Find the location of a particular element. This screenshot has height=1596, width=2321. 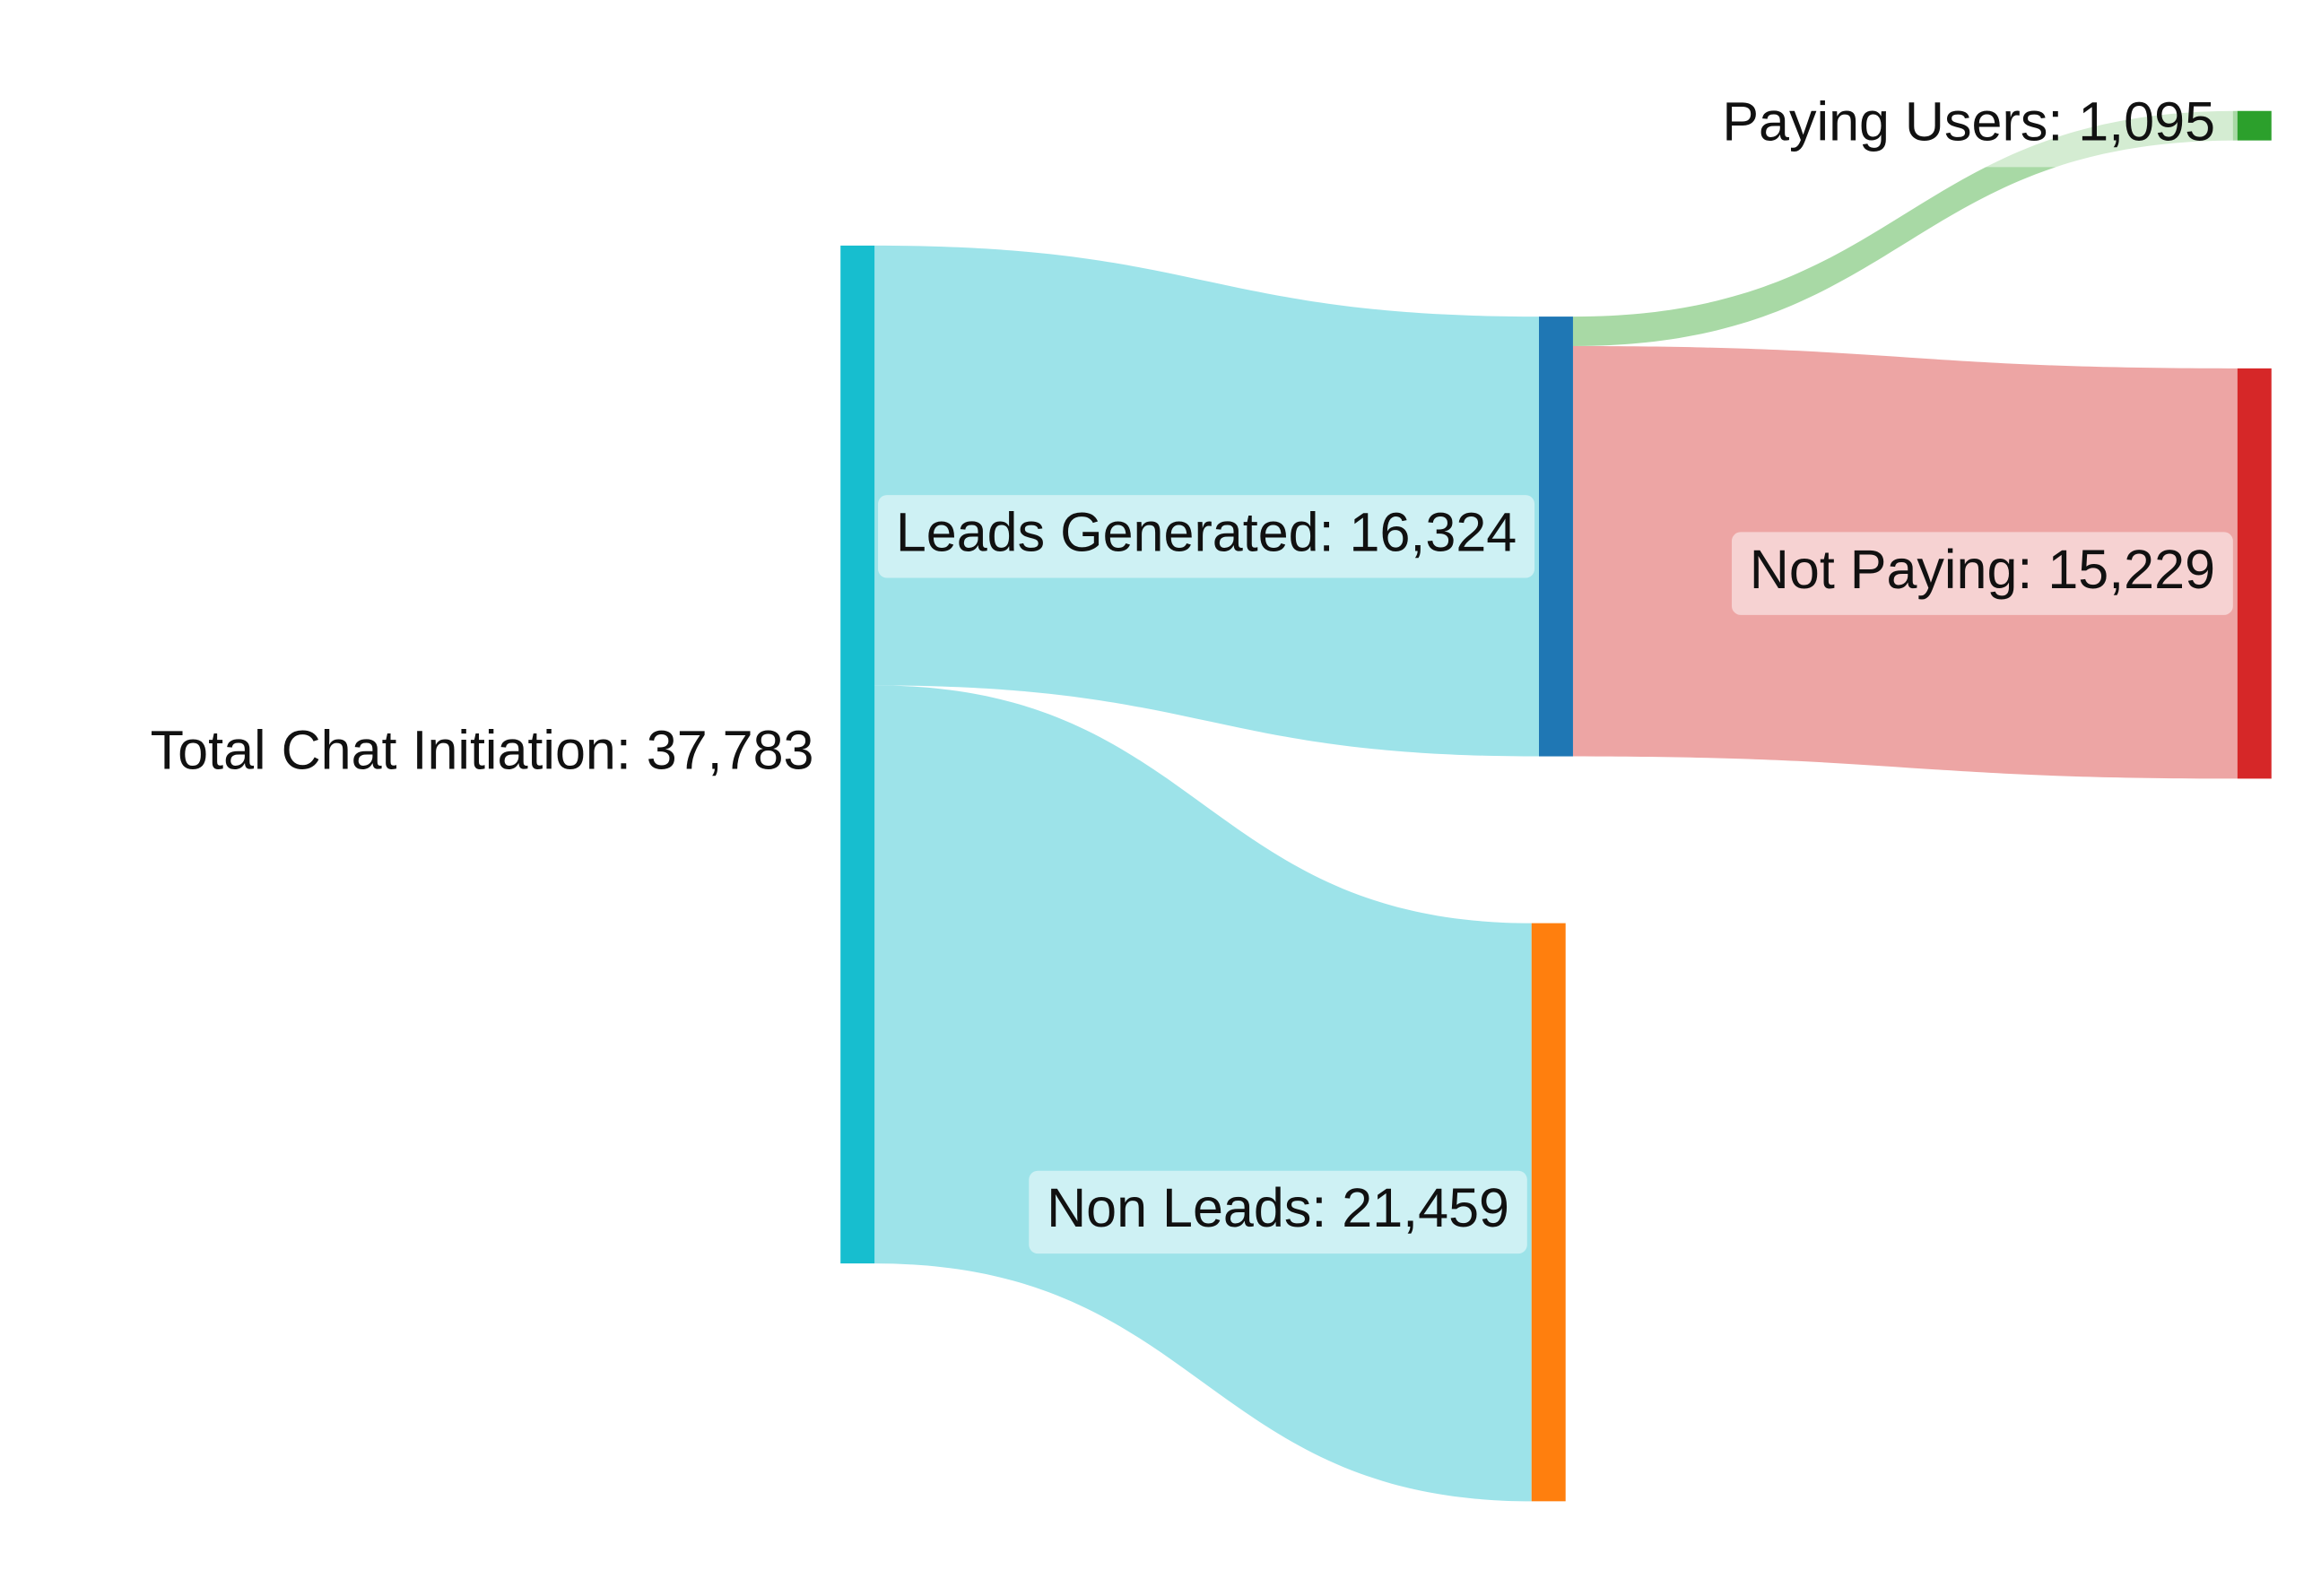

node-label: Paying Users: 1,095 is located at coordinates (1969, 121).